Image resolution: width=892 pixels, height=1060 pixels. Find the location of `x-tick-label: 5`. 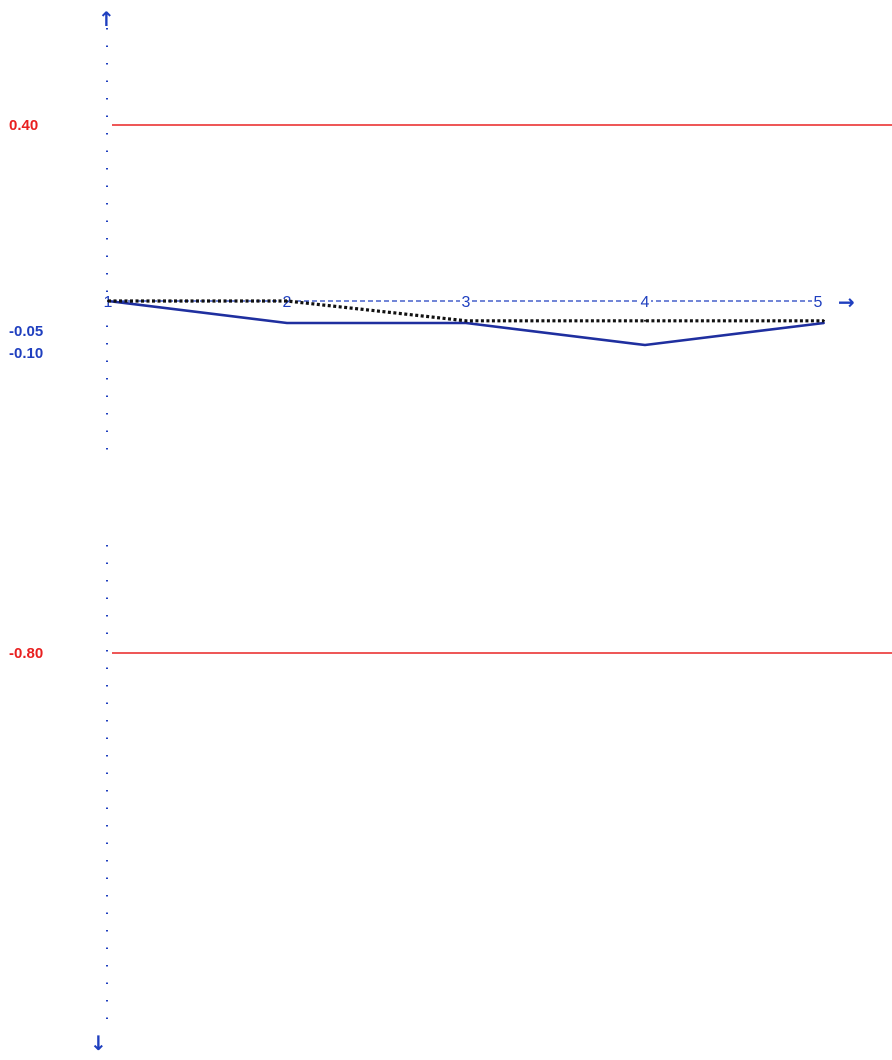

x-tick-label: 5 is located at coordinates (818, 302).